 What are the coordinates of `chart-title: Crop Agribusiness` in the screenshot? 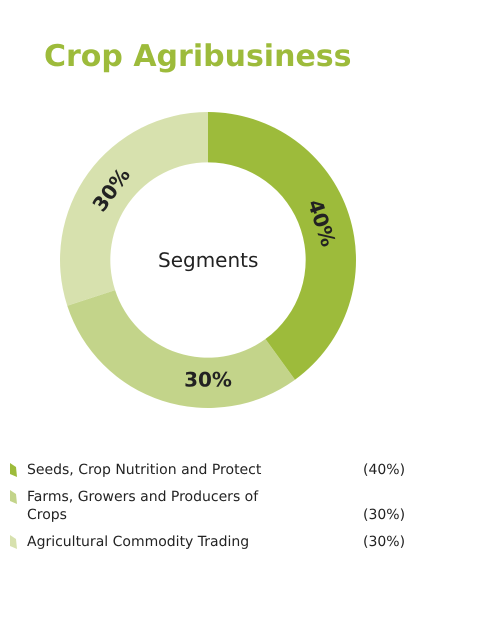 It's located at (198, 56).